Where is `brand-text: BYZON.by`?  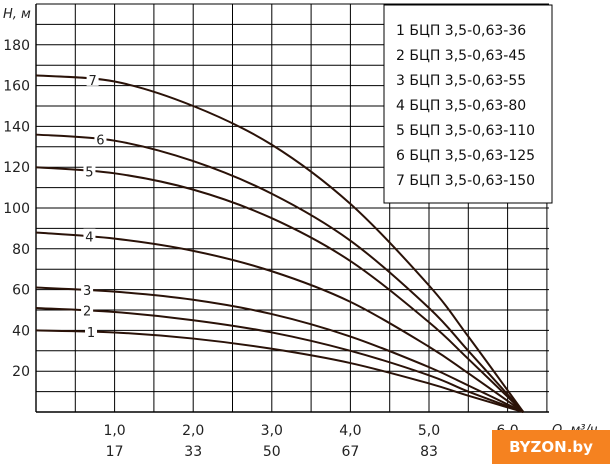
brand-text: BYZON.by is located at coordinates (551, 447).